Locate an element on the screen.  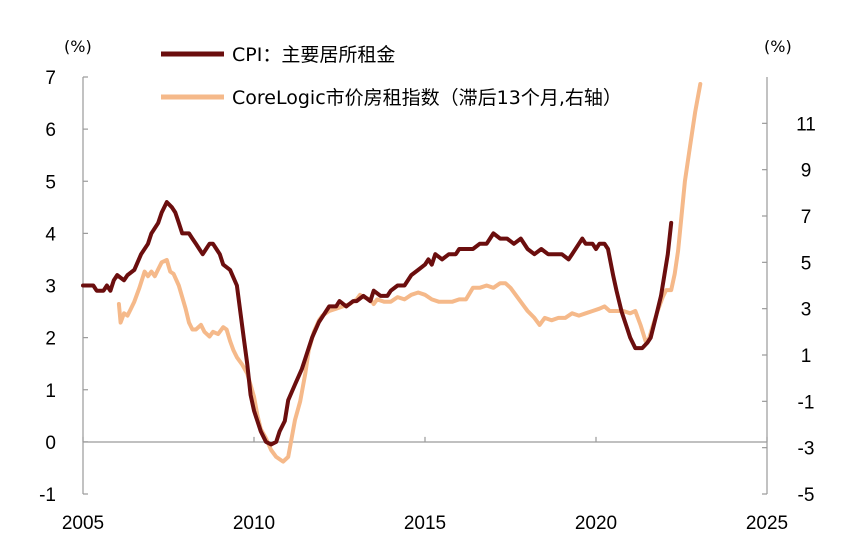
left-tick-label: 4 is located at coordinates (50, 234).